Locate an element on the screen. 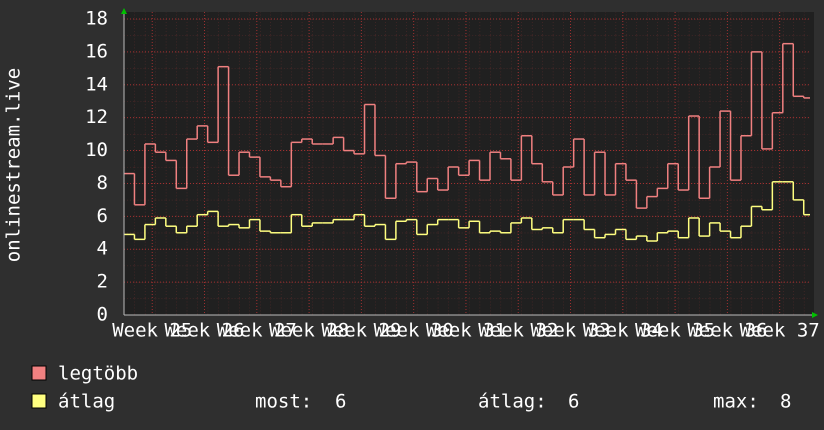 The height and width of the screenshot is (430, 824). x-tick-label: Week 34 is located at coordinates (623, 331).